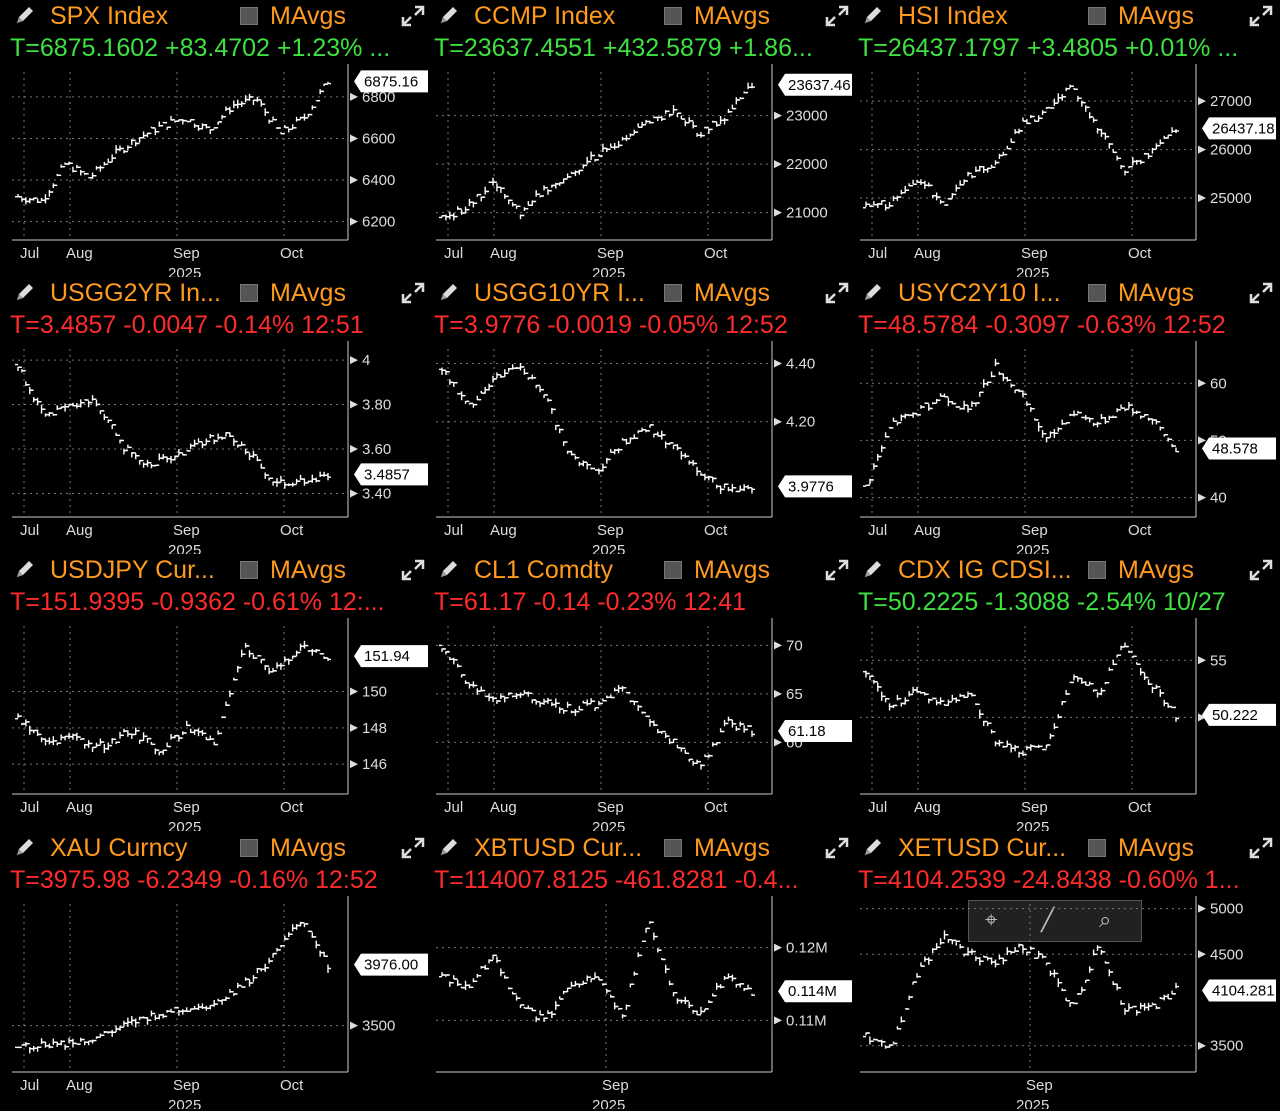 Image resolution: width=1280 pixels, height=1111 pixels. I want to click on price-chart: 5055JulAugSepOct202550.222, so click(1066, 724).